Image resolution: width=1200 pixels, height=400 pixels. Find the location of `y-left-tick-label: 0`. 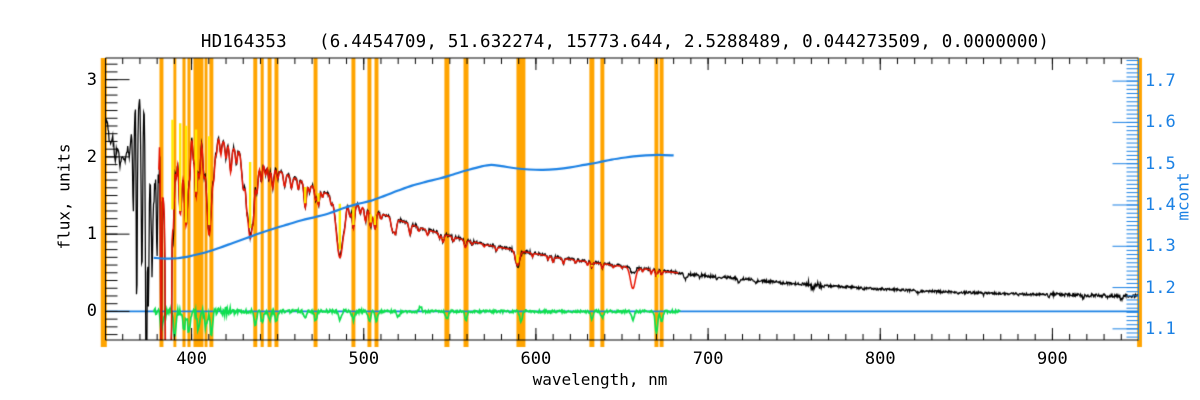

y-left-tick-label: 0 is located at coordinates (91, 311).